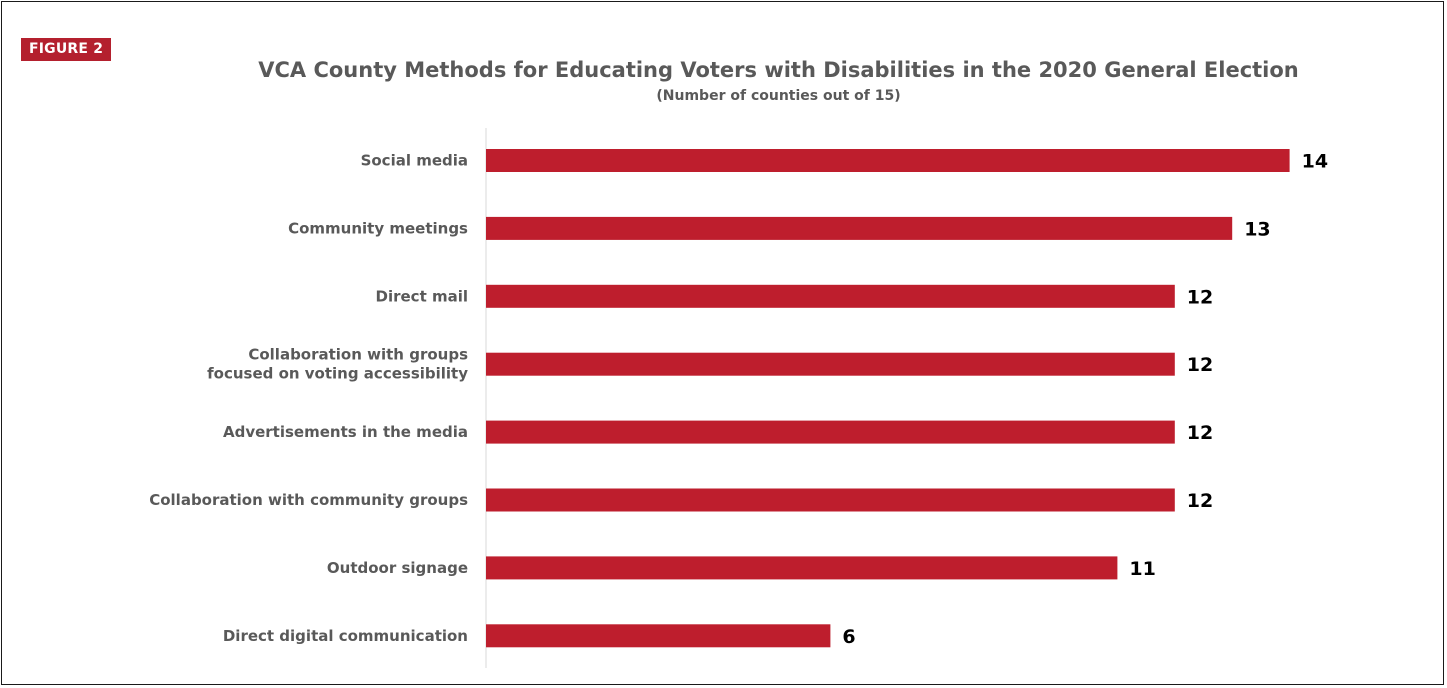  What do you see at coordinates (358, 355) in the screenshot?
I see `category-label-3-line-0: Collaboration with groups` at bounding box center [358, 355].